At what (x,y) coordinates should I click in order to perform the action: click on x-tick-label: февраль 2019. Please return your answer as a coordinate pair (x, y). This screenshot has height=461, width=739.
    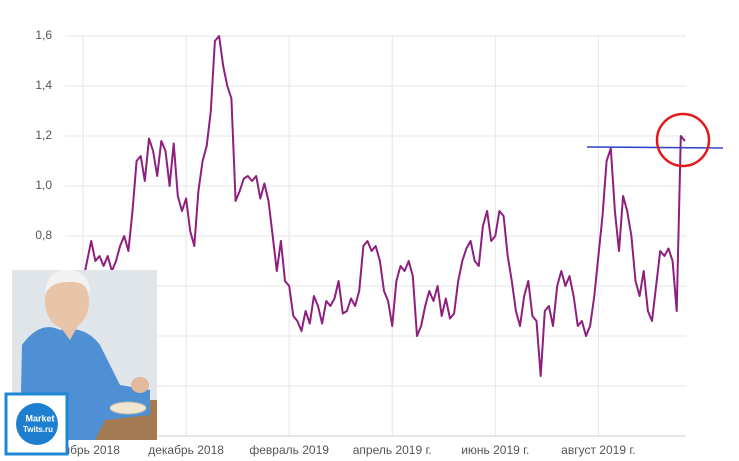
    Looking at the image, I should click on (289, 450).